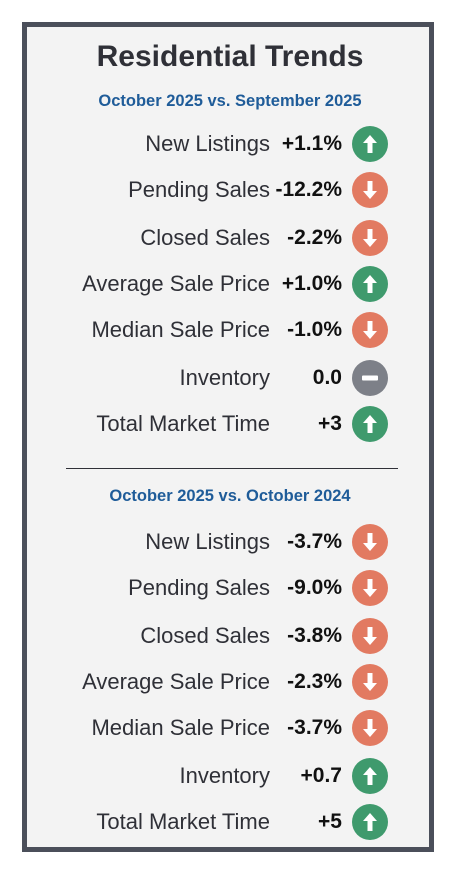 The width and height of the screenshot is (460, 874). I want to click on metric-value: -9.0%, so click(314, 587).